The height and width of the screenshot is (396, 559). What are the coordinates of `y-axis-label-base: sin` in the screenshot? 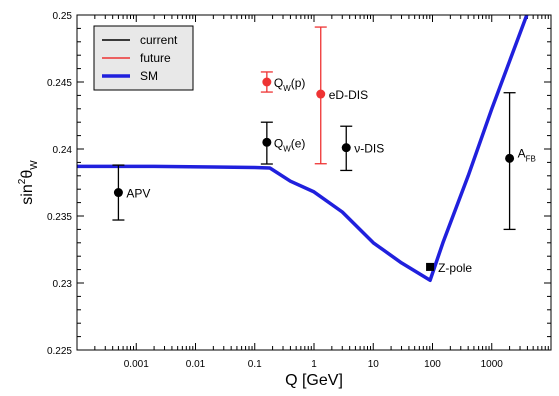 It's located at (27, 194).